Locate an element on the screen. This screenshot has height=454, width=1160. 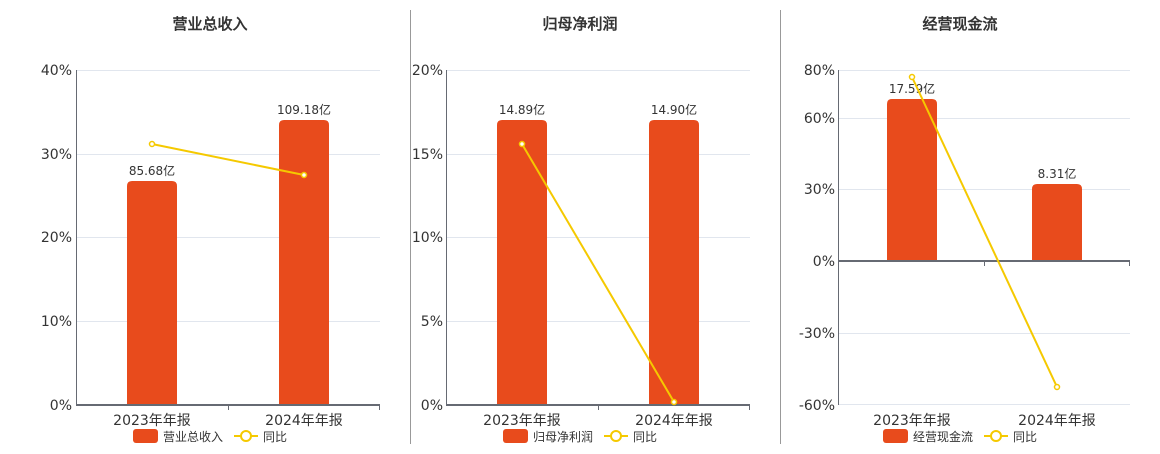
legend-bar-label: 经营现金流 is located at coordinates (943, 436).